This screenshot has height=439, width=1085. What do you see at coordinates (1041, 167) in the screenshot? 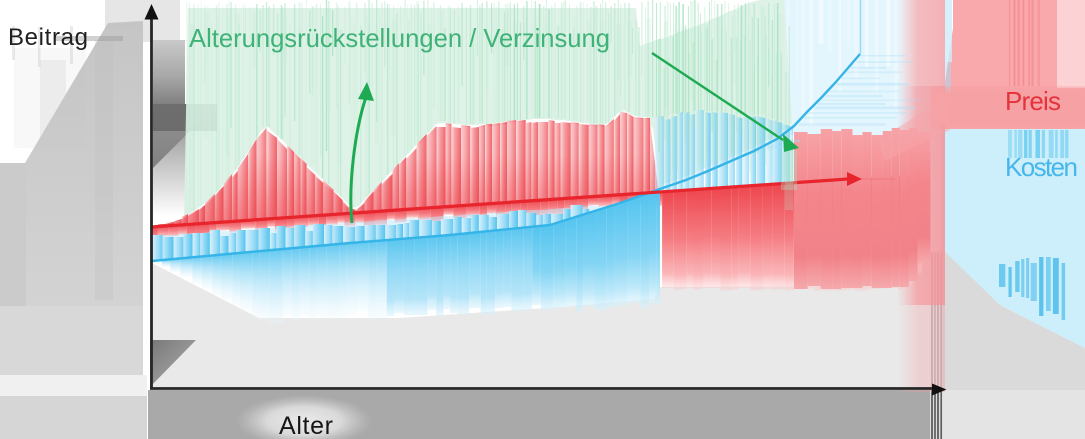
I see `svg-text: Kosten` at bounding box center [1041, 167].